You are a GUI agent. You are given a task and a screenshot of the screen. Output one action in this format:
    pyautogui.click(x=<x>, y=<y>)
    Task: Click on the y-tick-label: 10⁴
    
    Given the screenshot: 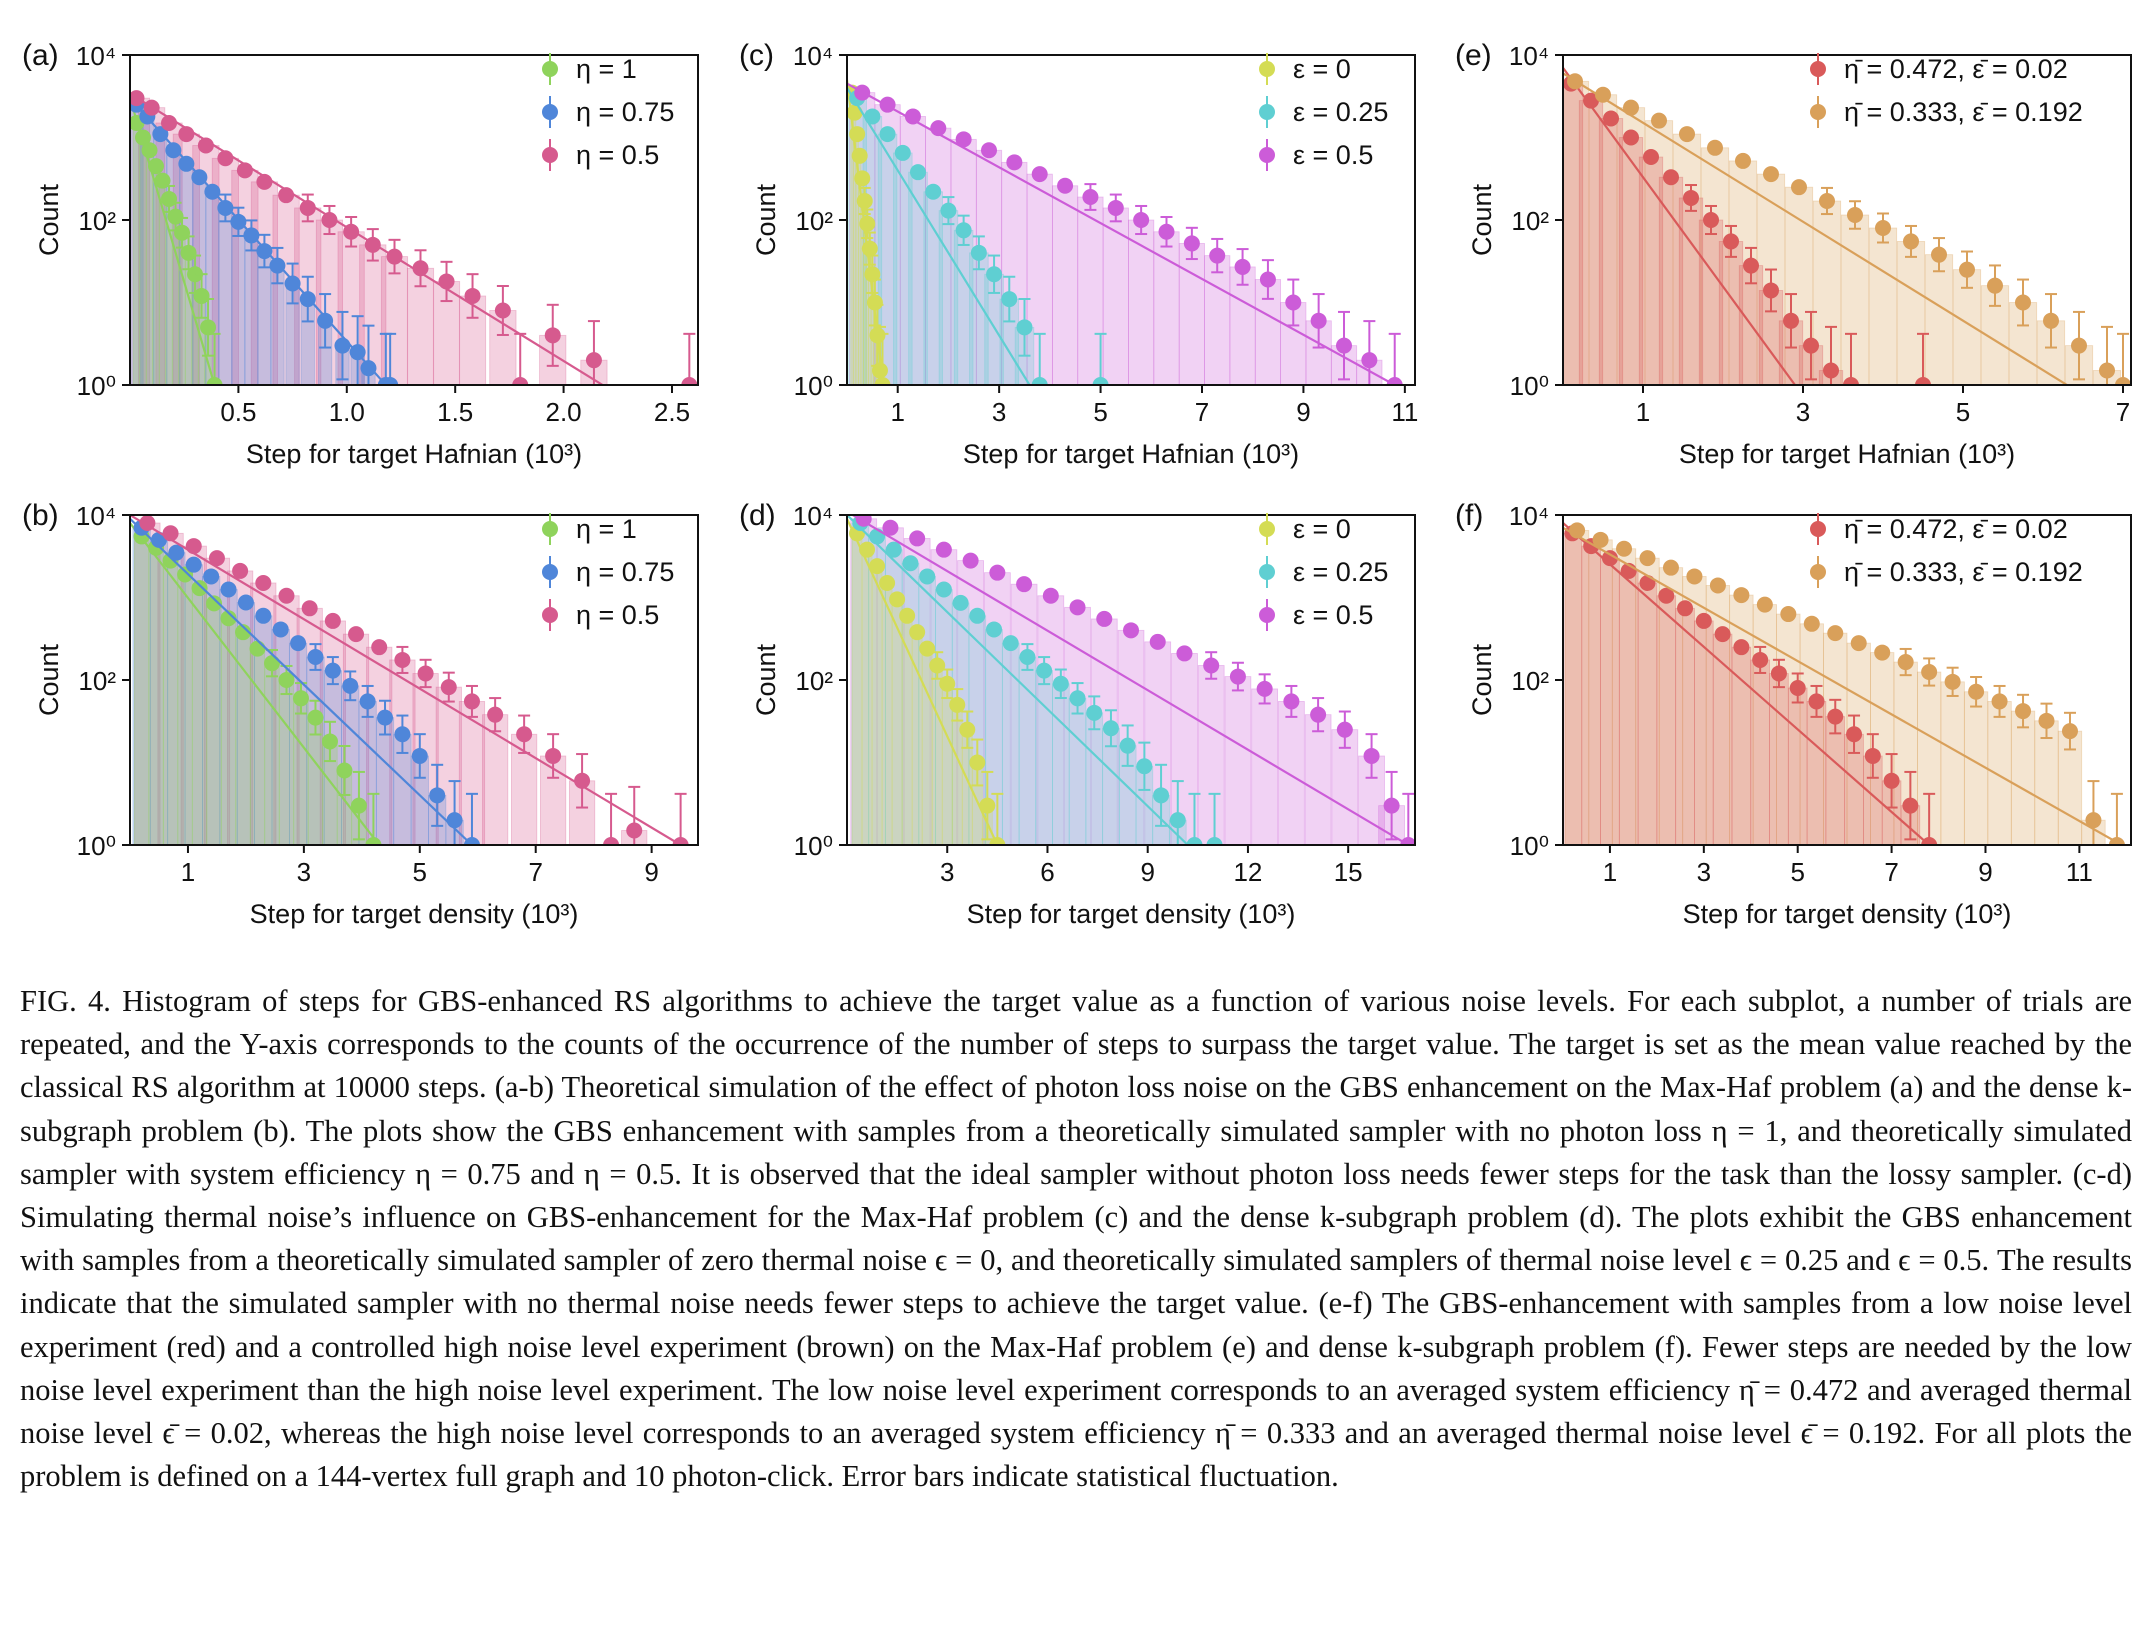 What is the action you would take?
    pyautogui.click(x=813, y=56)
    